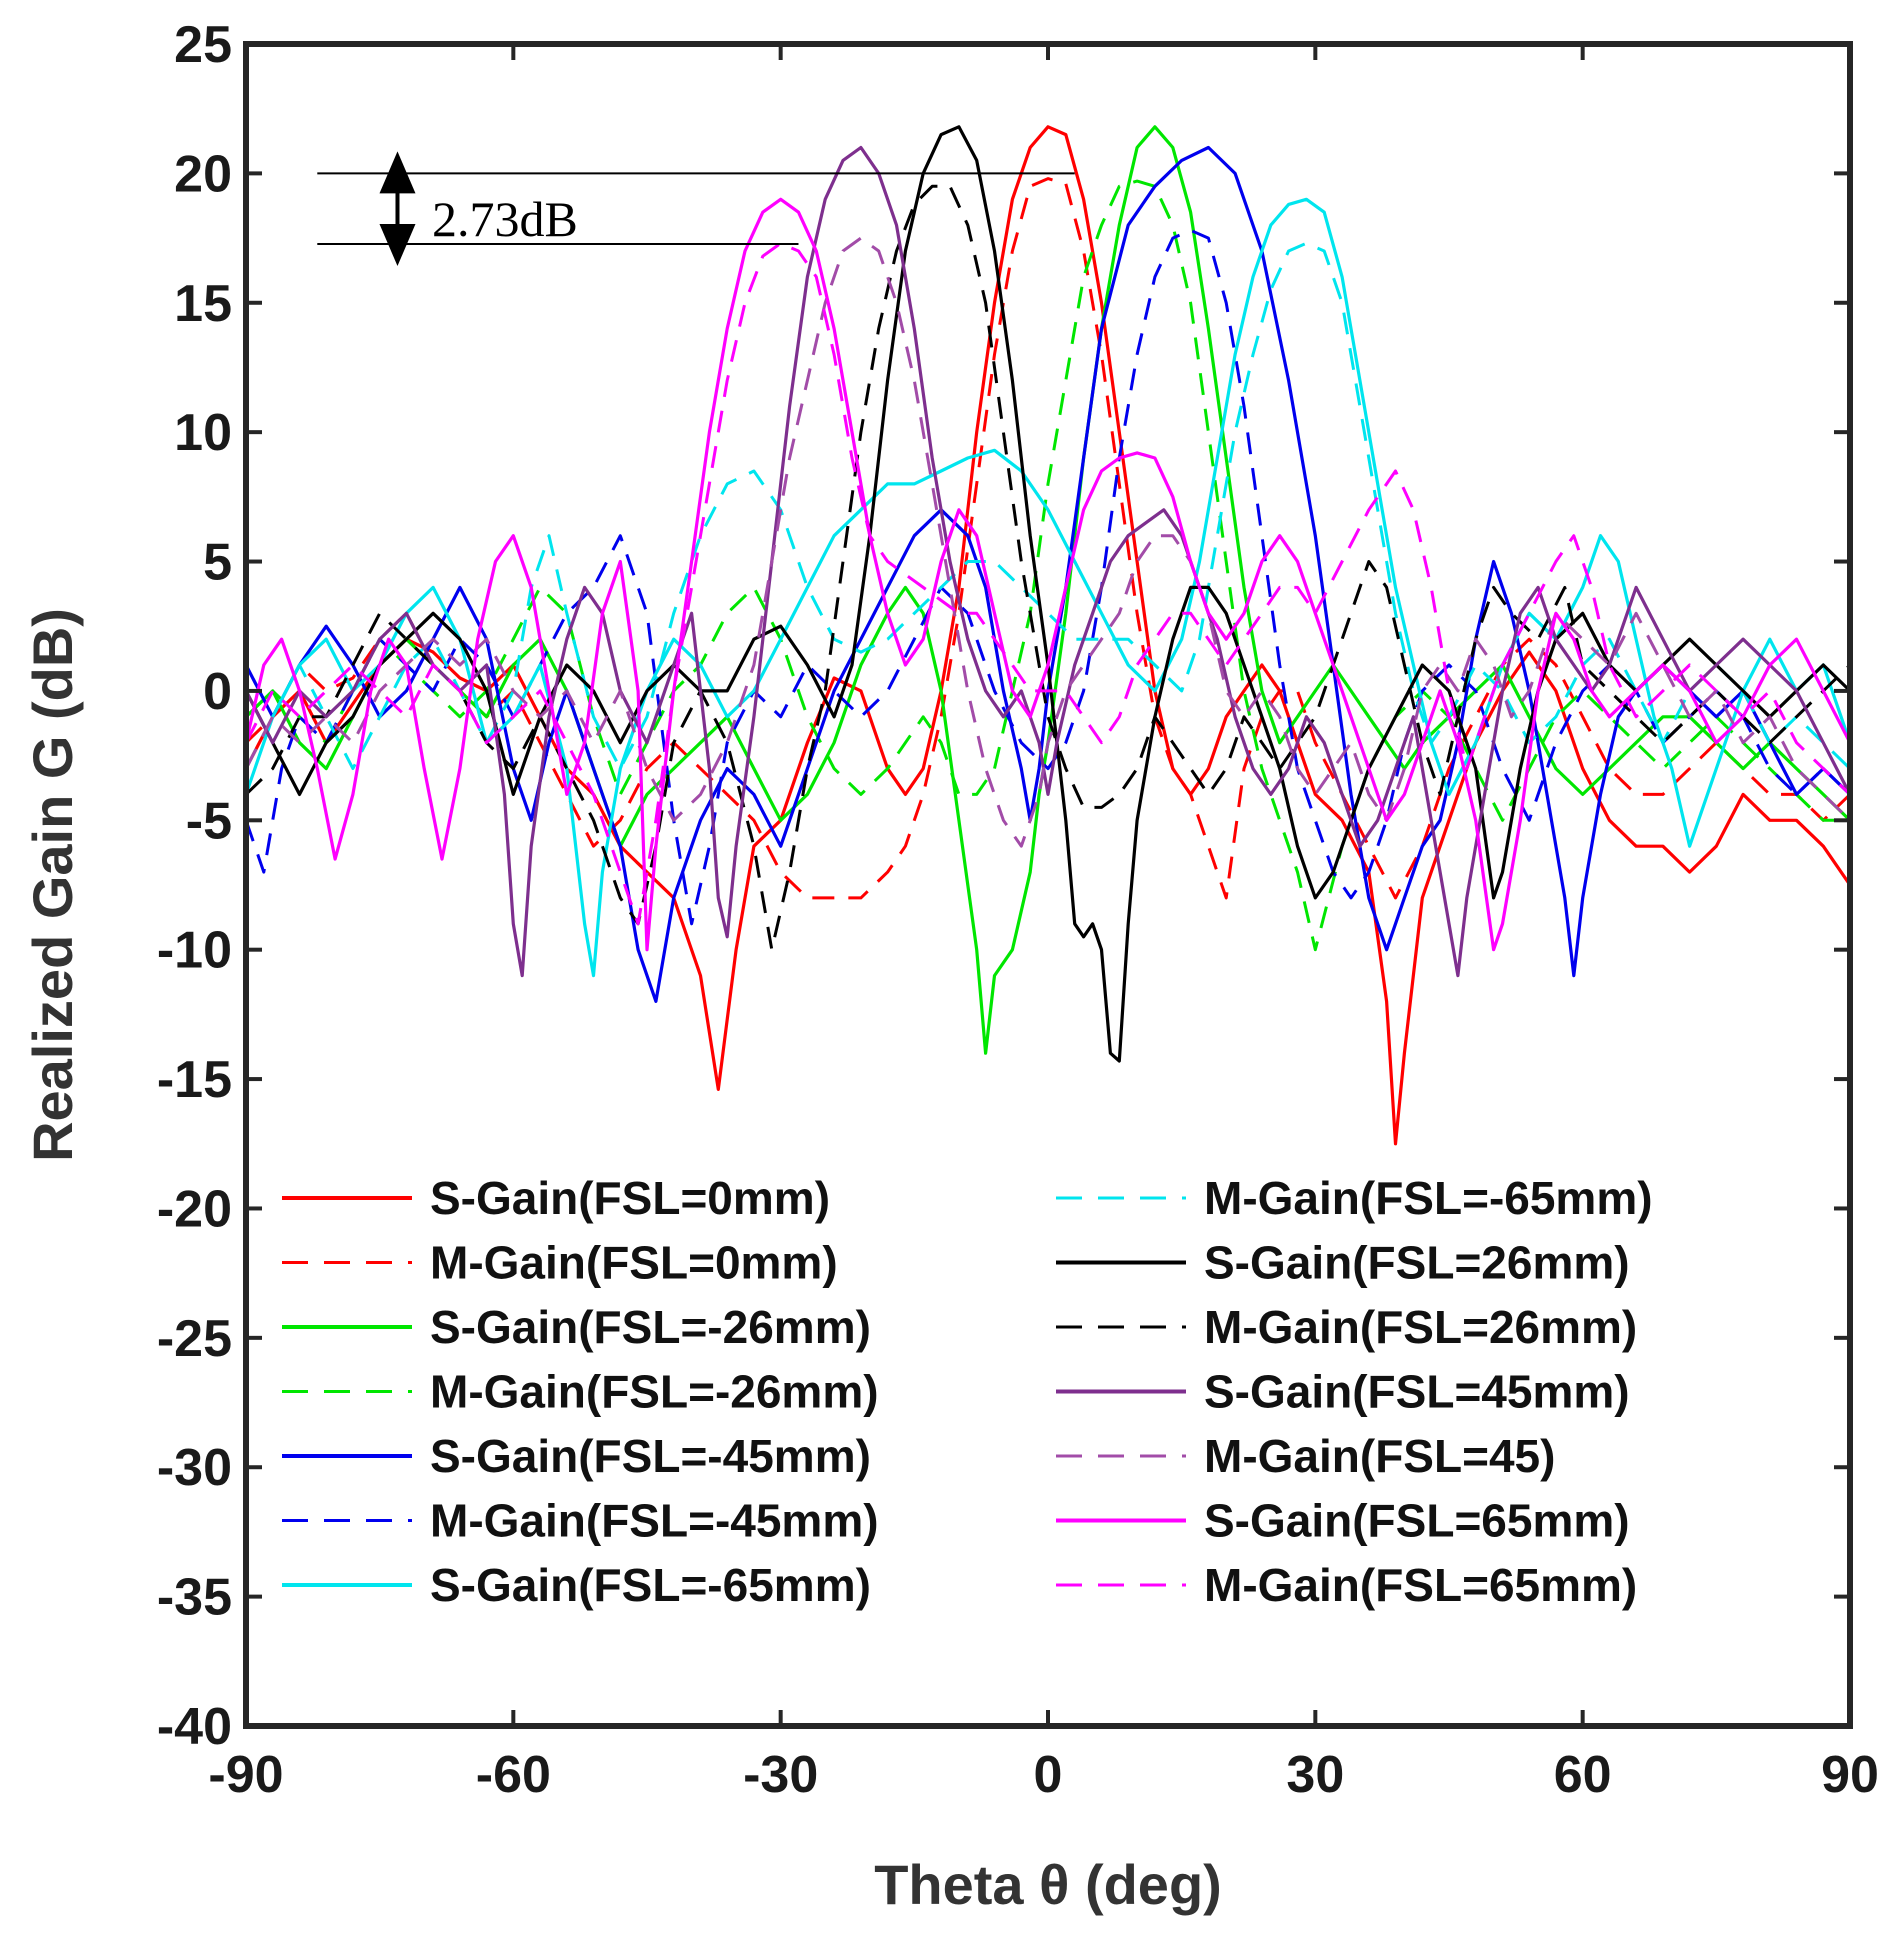  I want to click on y-tick-label: 15, so click(203, 304).